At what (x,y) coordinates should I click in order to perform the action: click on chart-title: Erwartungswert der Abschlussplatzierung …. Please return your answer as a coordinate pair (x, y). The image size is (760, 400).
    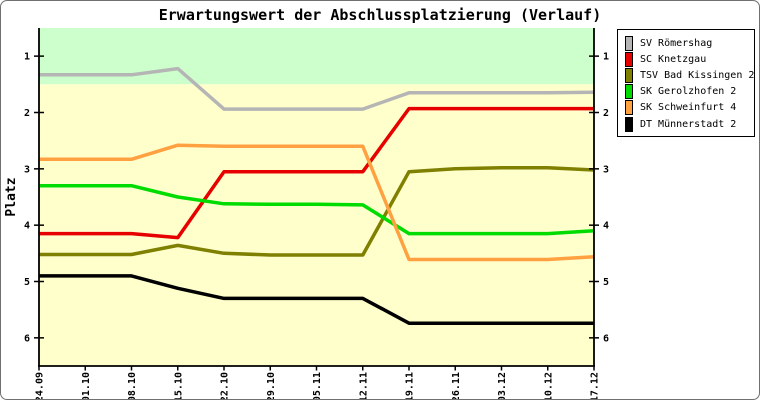
    Looking at the image, I should click on (380, 15).